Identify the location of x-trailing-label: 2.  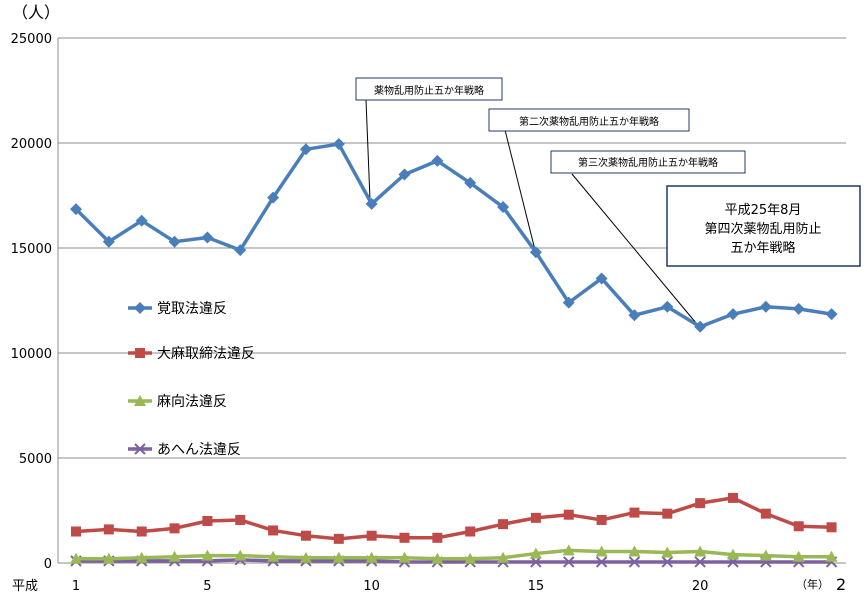
(841, 584).